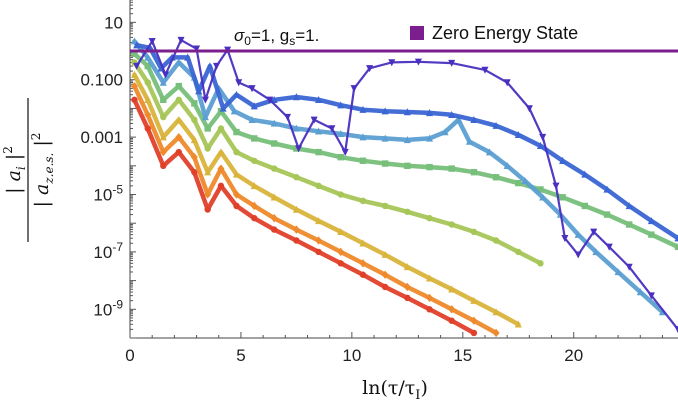 This screenshot has height=407, width=678. What do you see at coordinates (239, 35) in the screenshot?
I see `annotation-sigma: σ` at bounding box center [239, 35].